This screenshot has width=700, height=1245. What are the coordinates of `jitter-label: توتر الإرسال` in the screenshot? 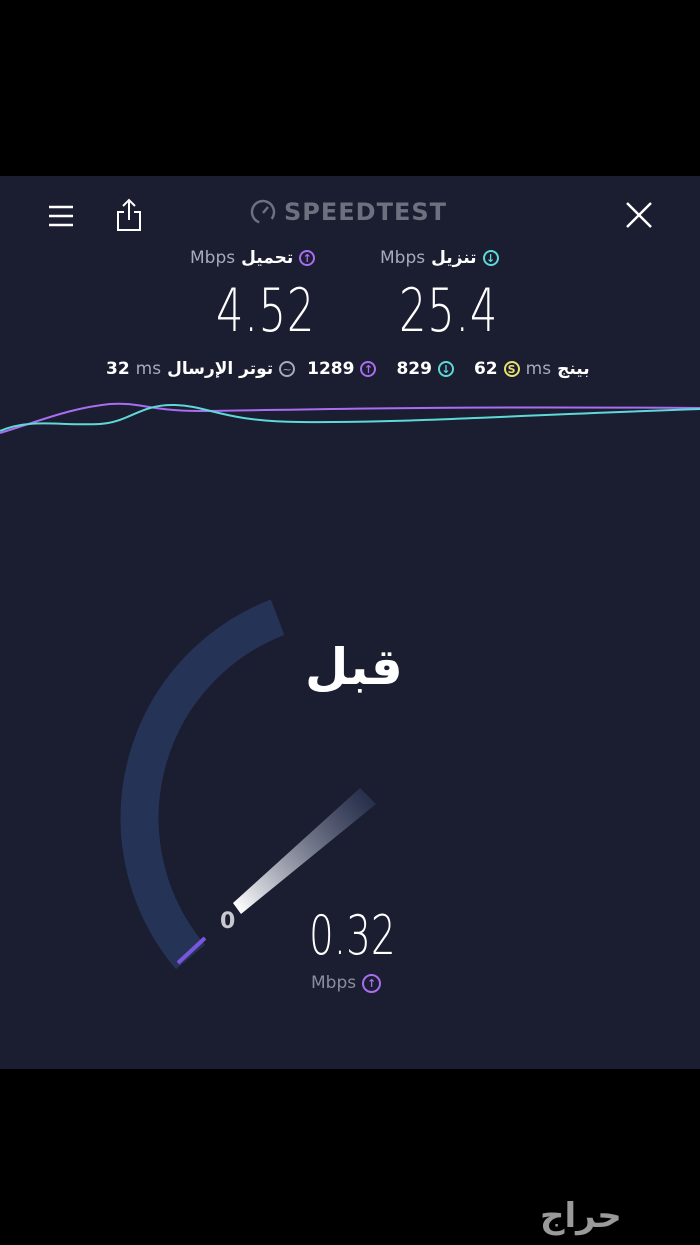 It's located at (220, 369).